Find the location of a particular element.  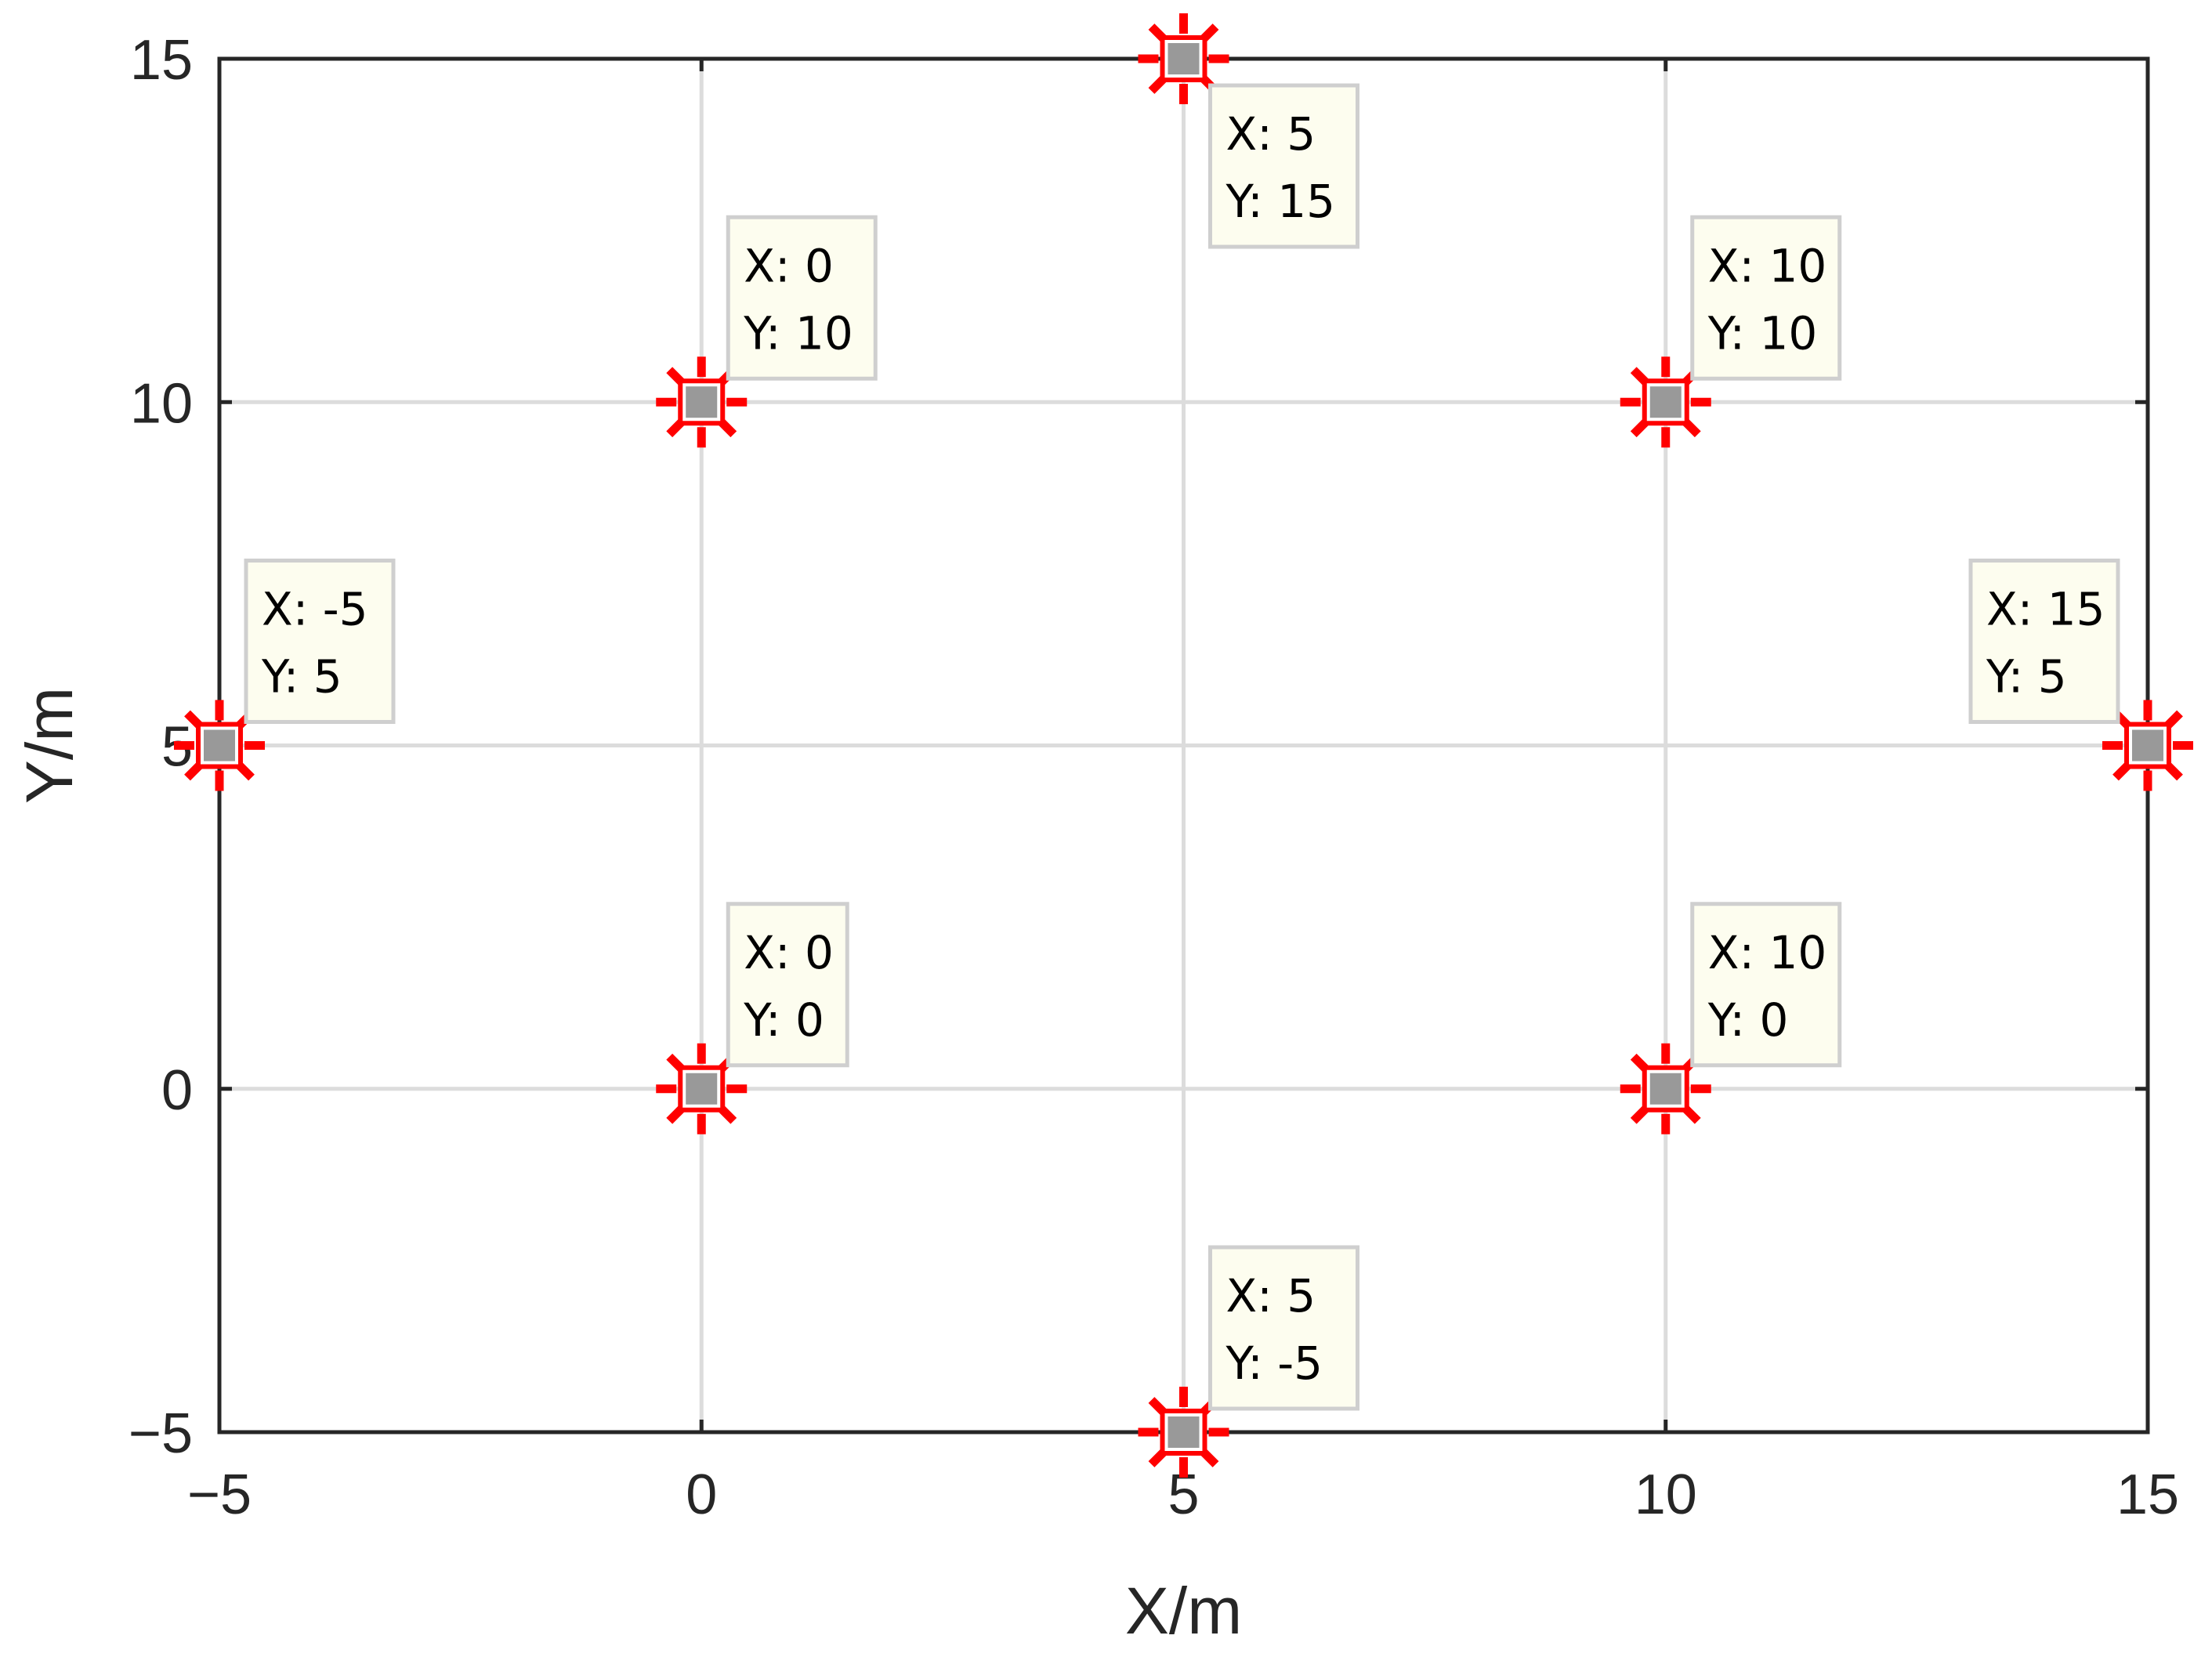

x-tick-label: −5 is located at coordinates (219, 1494).